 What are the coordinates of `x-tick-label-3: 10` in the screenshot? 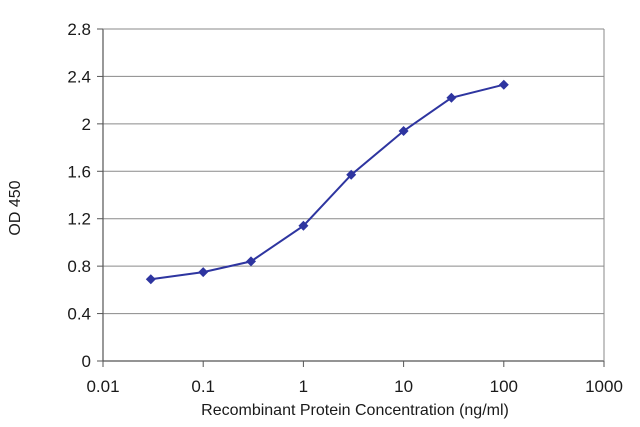 It's located at (403, 386).